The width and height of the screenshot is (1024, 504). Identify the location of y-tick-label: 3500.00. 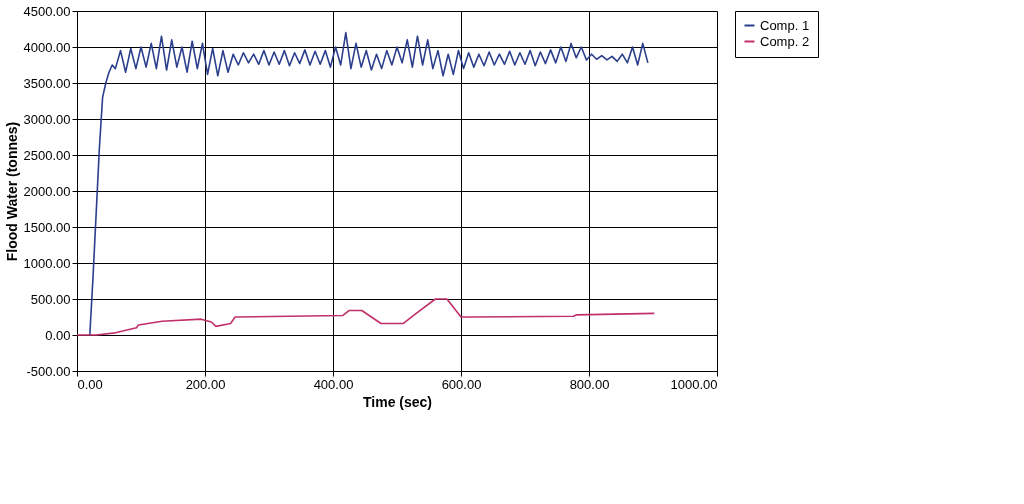
(47, 83).